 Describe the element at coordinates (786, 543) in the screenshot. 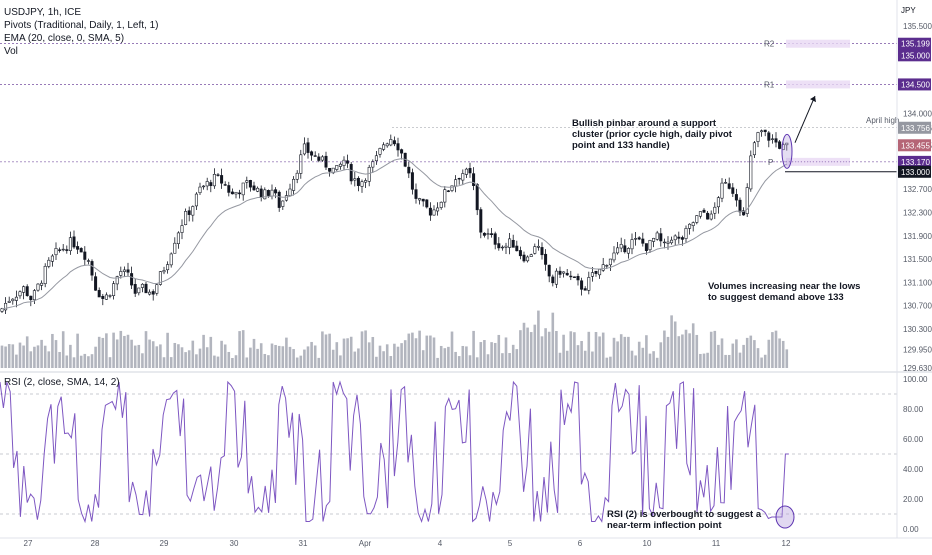

I see `time-tick: 12` at that location.